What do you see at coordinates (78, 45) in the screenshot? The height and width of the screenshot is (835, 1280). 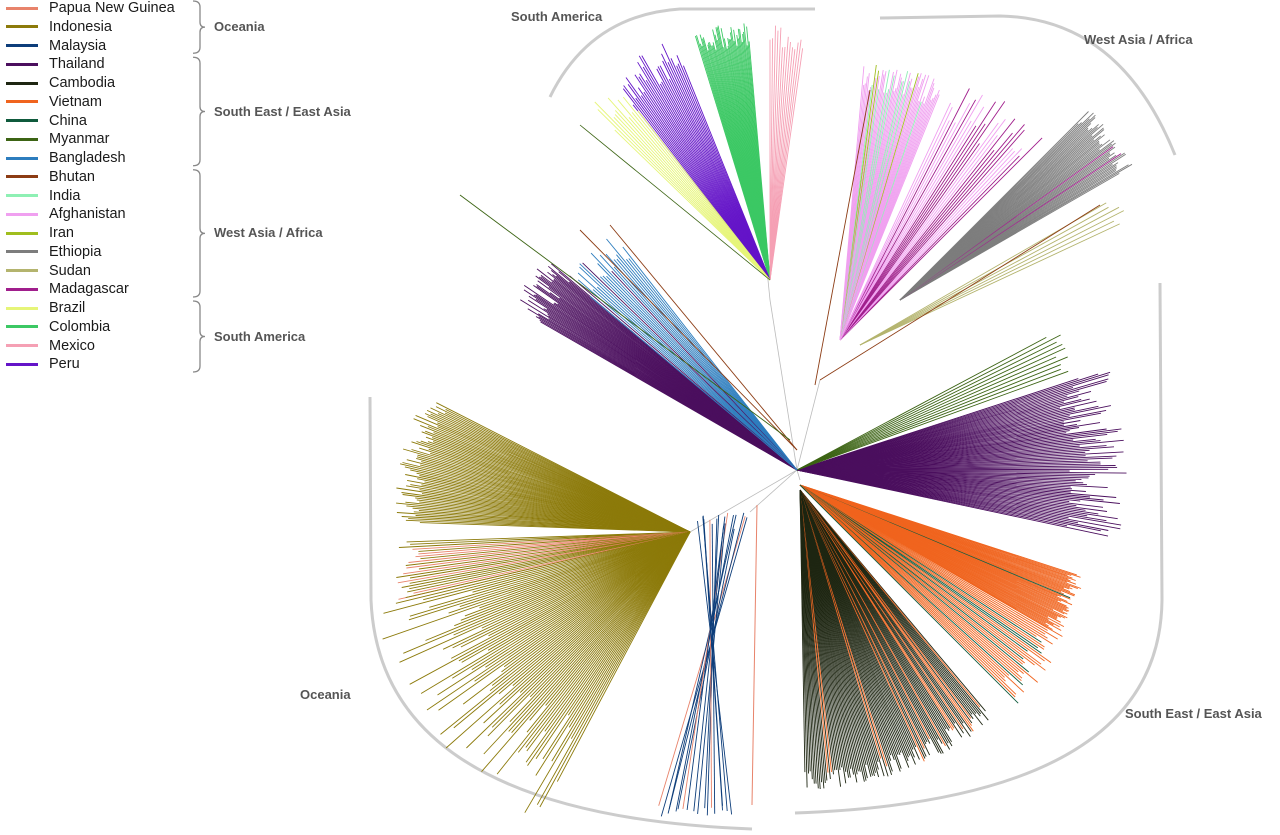 I see `legend-label: Malaysia` at bounding box center [78, 45].